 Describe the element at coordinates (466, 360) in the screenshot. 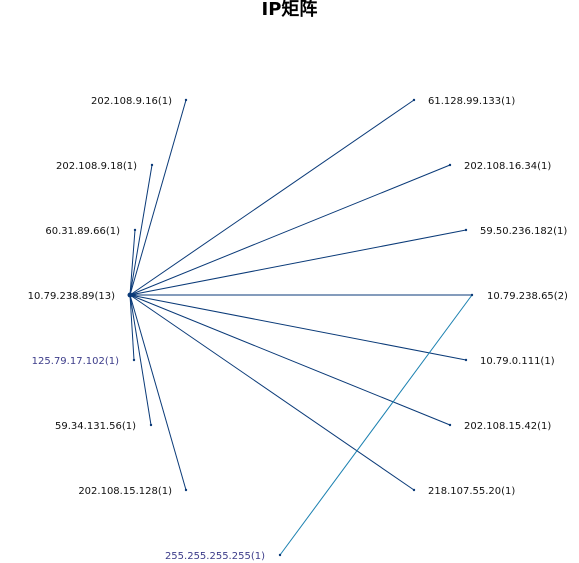

I see `node-dot-r5` at that location.